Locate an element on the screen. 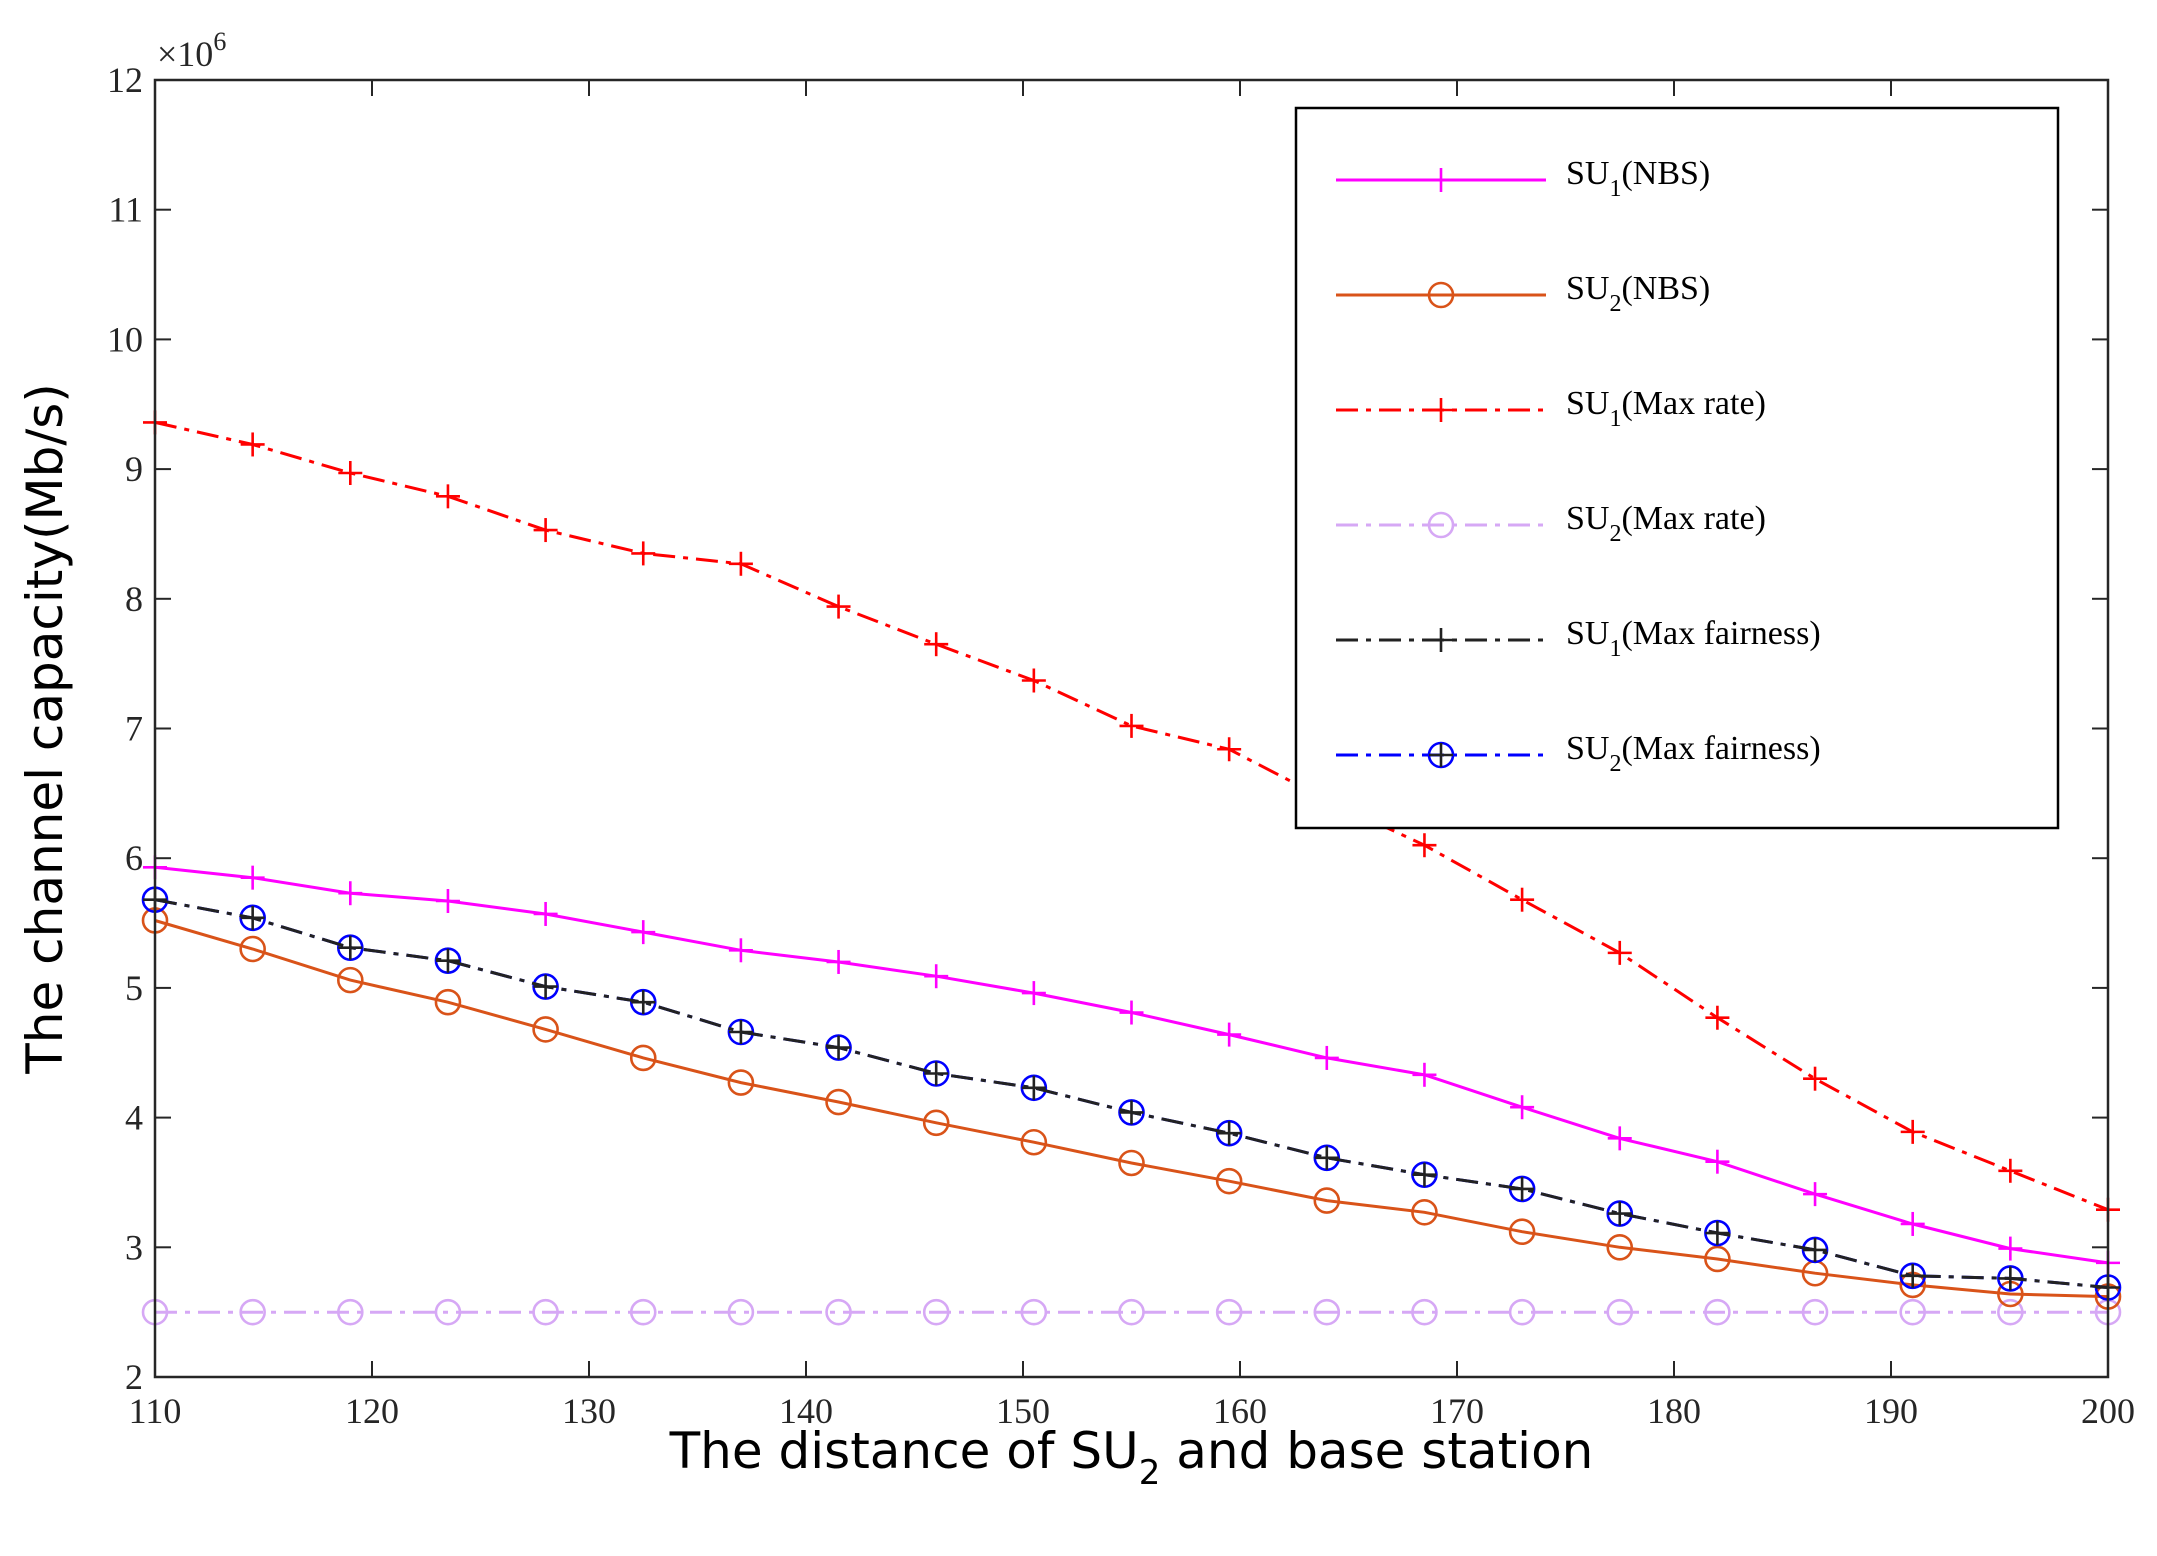 The width and height of the screenshot is (2157, 1556). x-axis-label: The distance of SU2 and base station is located at coordinates (1131, 1457).